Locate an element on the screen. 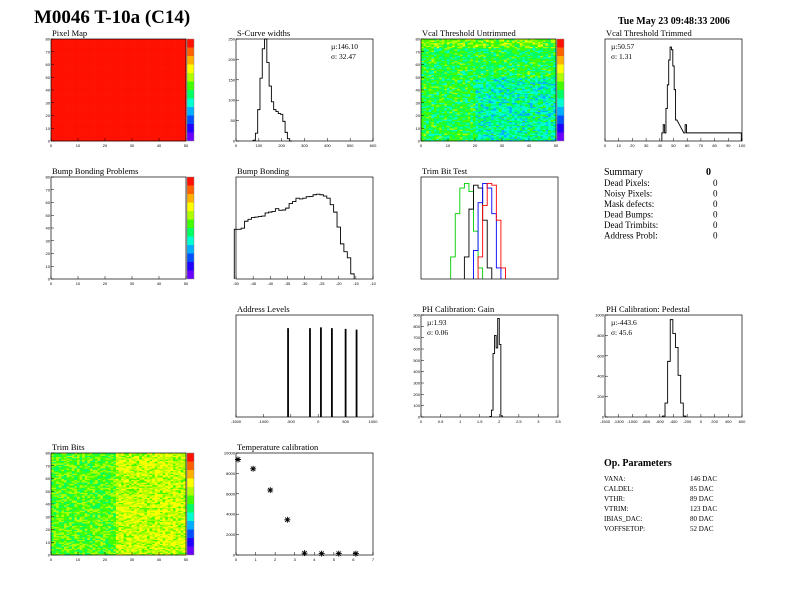  op-param-label: VTRIM: is located at coordinates (616, 509).